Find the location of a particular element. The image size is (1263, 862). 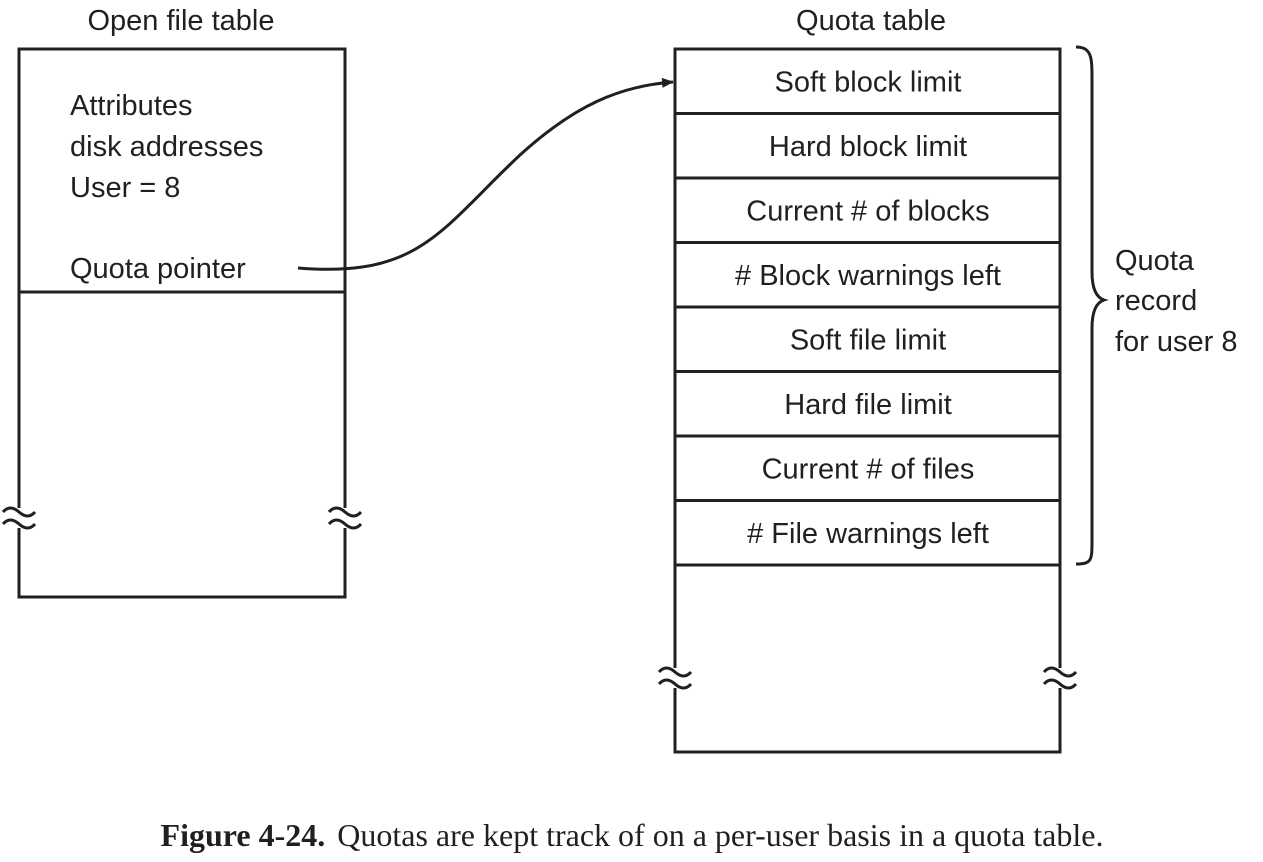

quota-pointer-arrow is located at coordinates (485, 174).